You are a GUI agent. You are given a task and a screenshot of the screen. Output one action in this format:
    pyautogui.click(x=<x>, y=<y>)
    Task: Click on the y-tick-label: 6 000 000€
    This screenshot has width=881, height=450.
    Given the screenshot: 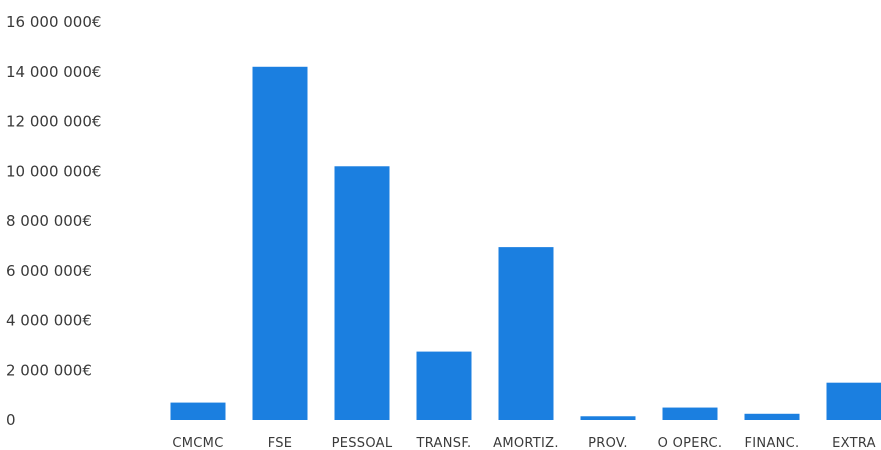 What is the action you would take?
    pyautogui.click(x=49, y=271)
    